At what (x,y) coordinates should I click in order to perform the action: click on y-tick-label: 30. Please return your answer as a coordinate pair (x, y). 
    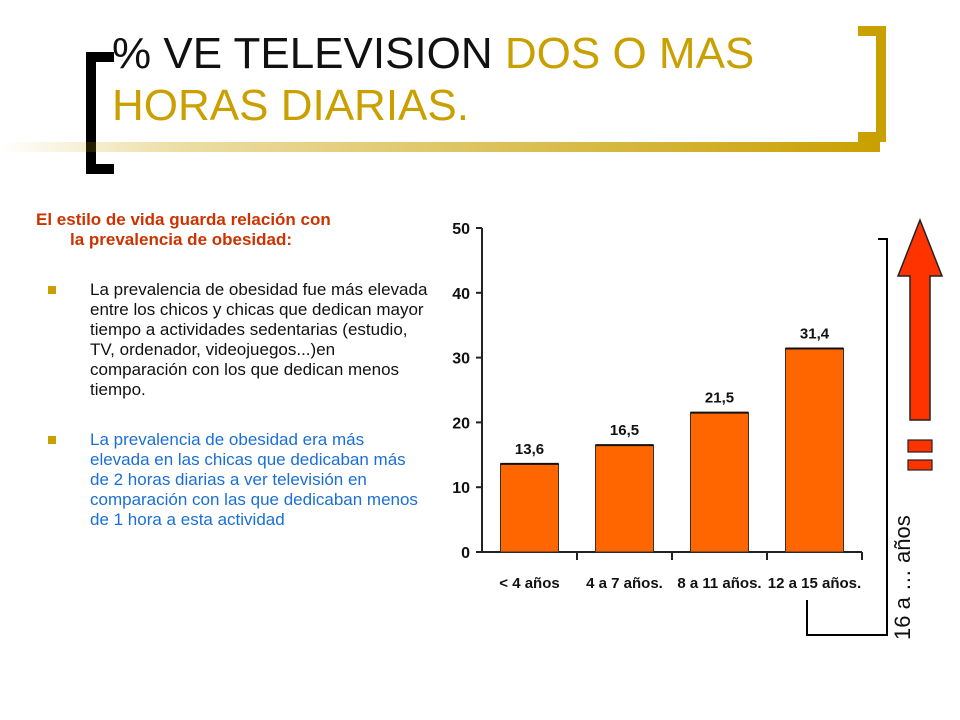
    Looking at the image, I should click on (461, 359).